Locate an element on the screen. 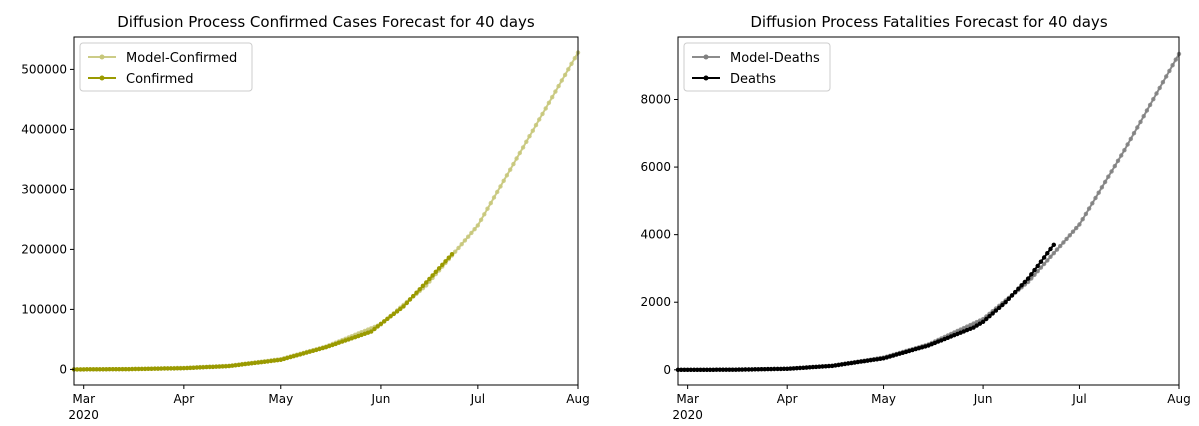 This screenshot has height=426, width=1199. y-tick-label: 500000 is located at coordinates (44, 69).